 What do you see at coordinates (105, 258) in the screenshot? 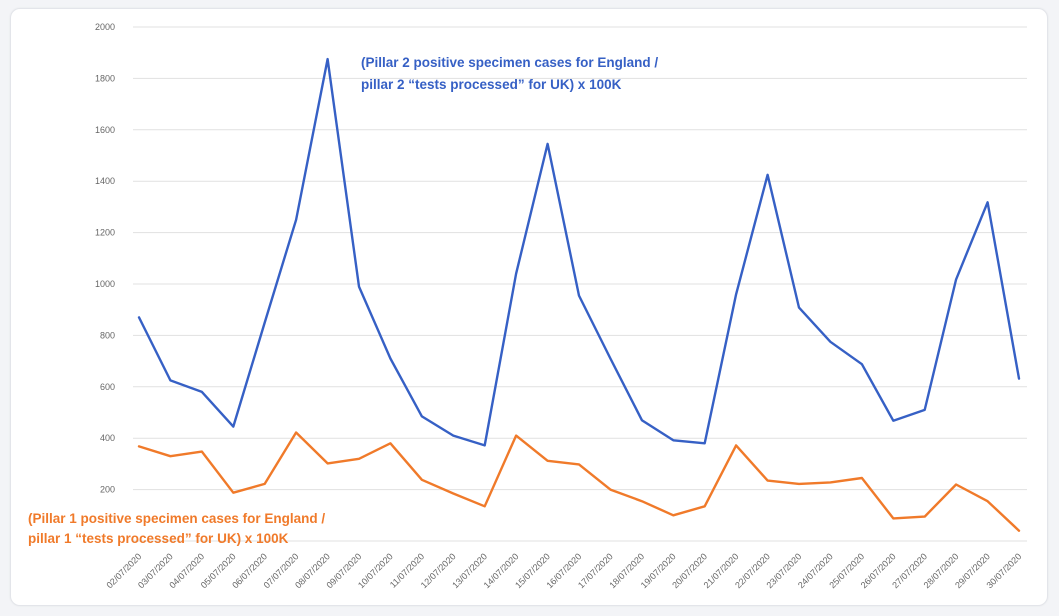
I see `y-axis-ticks: 200 400 600 800 1000 1200 1400 1600 1800 2000` at bounding box center [105, 258].